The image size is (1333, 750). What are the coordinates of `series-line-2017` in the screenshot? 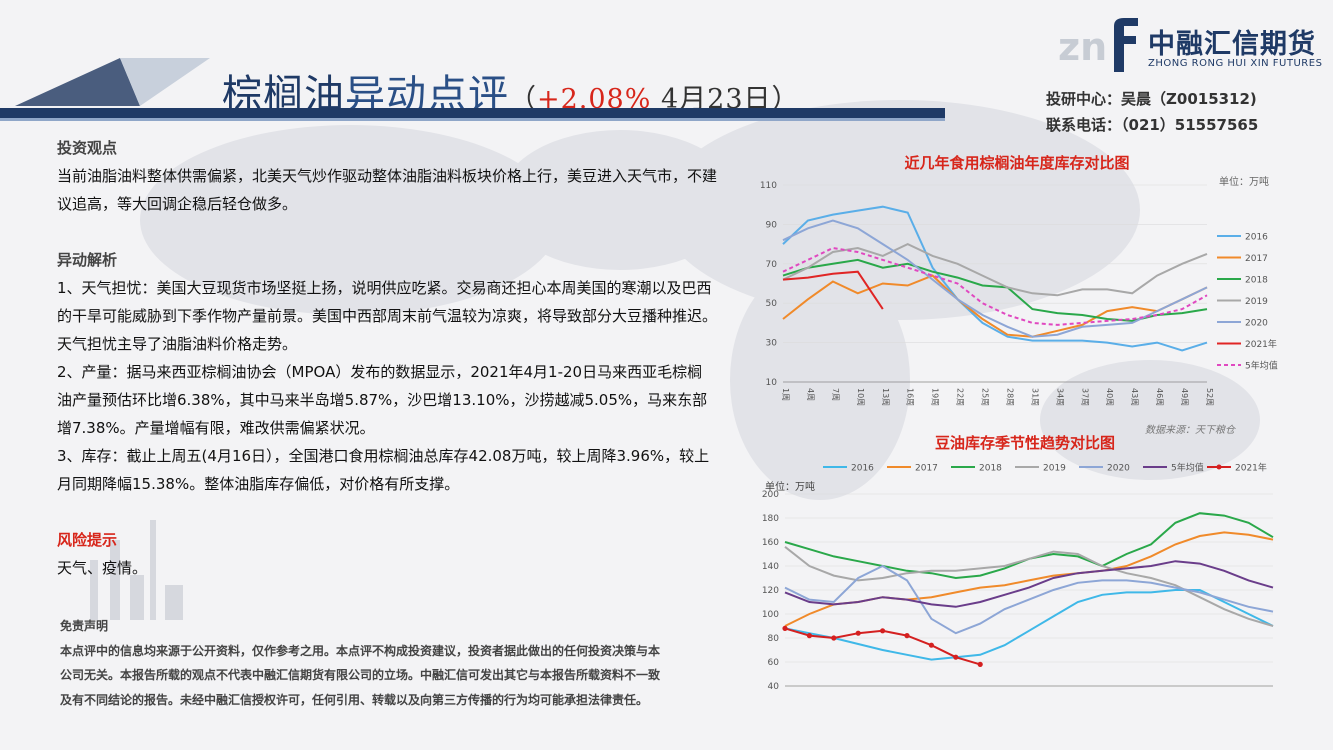 It's located at (995, 306).